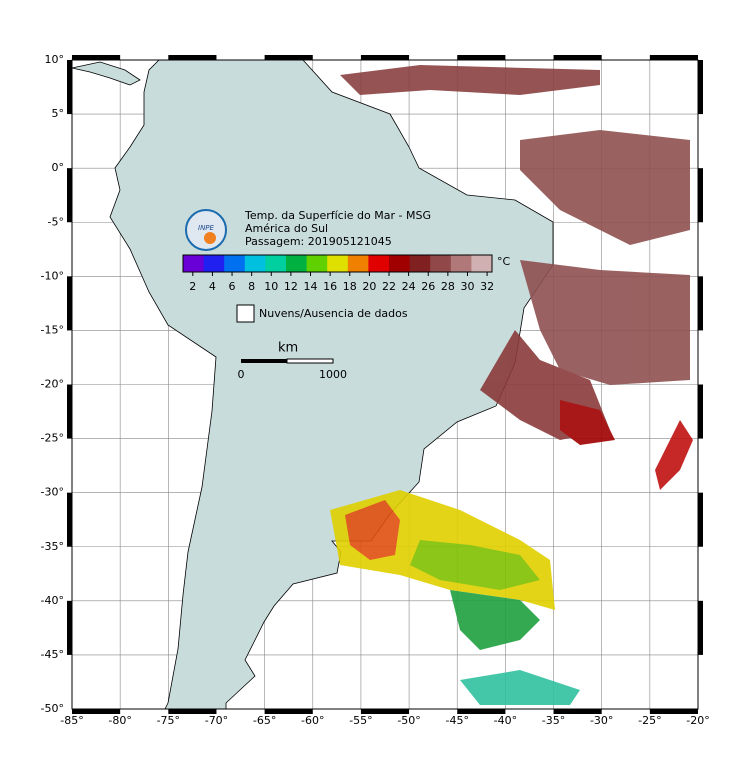 The width and height of the screenshot is (741, 781). I want to click on x-tick-label: -60°, so click(312, 720).